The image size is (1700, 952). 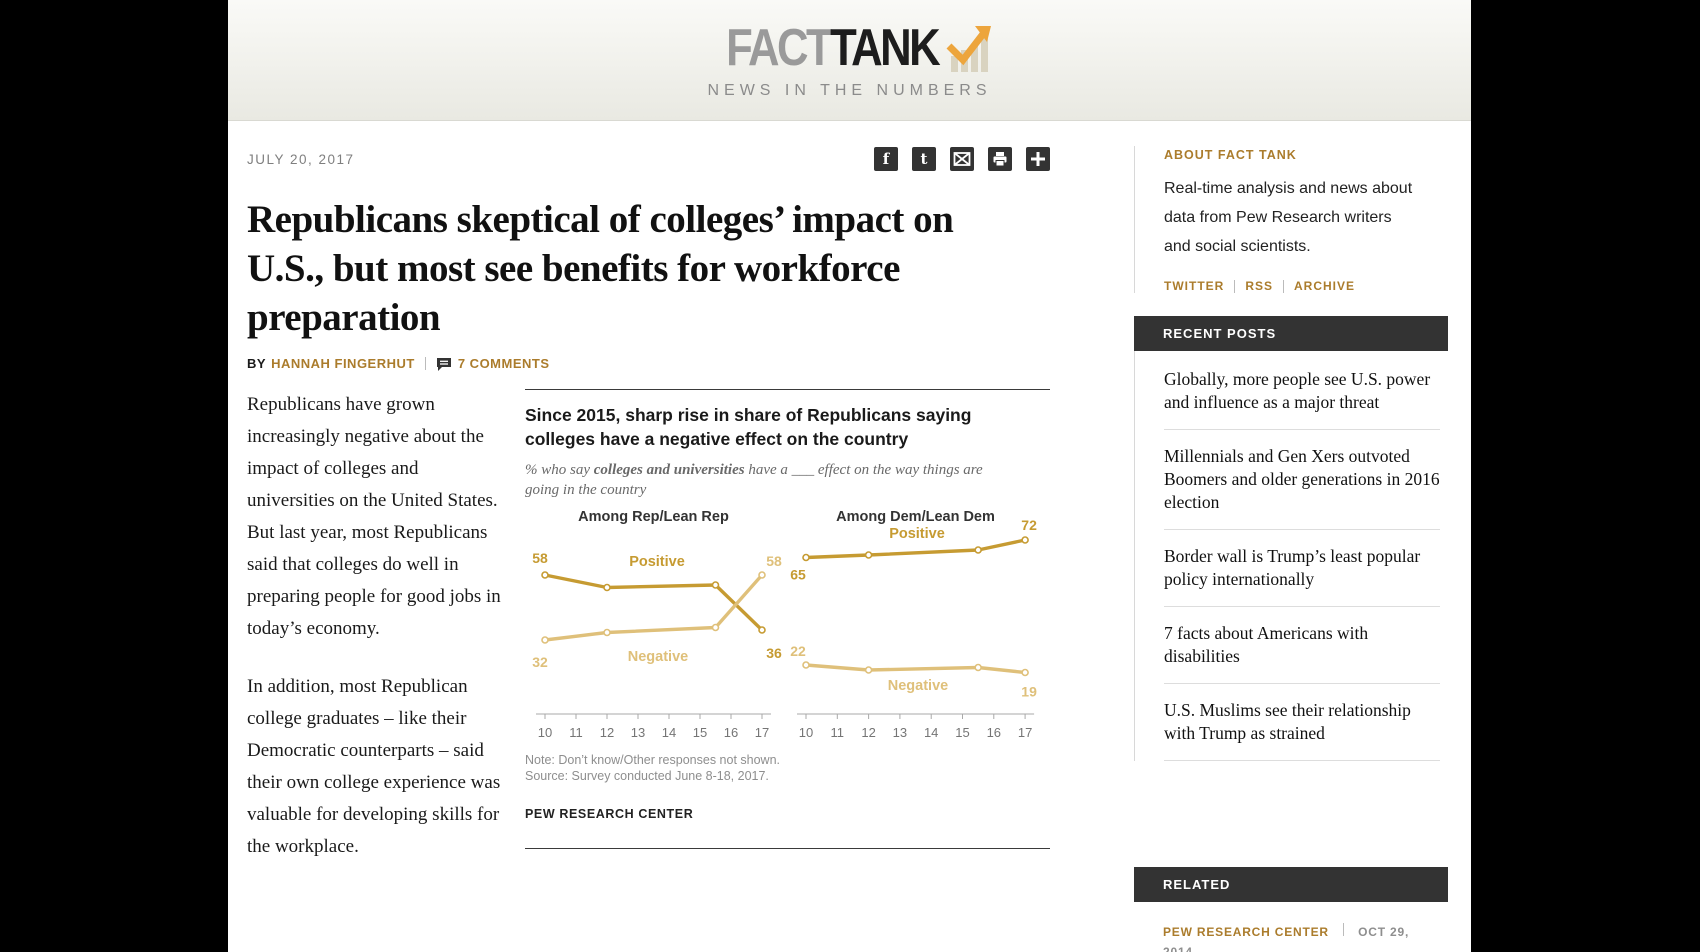 What do you see at coordinates (1325, 286) in the screenshot?
I see `archive-link: ARCHIVE` at bounding box center [1325, 286].